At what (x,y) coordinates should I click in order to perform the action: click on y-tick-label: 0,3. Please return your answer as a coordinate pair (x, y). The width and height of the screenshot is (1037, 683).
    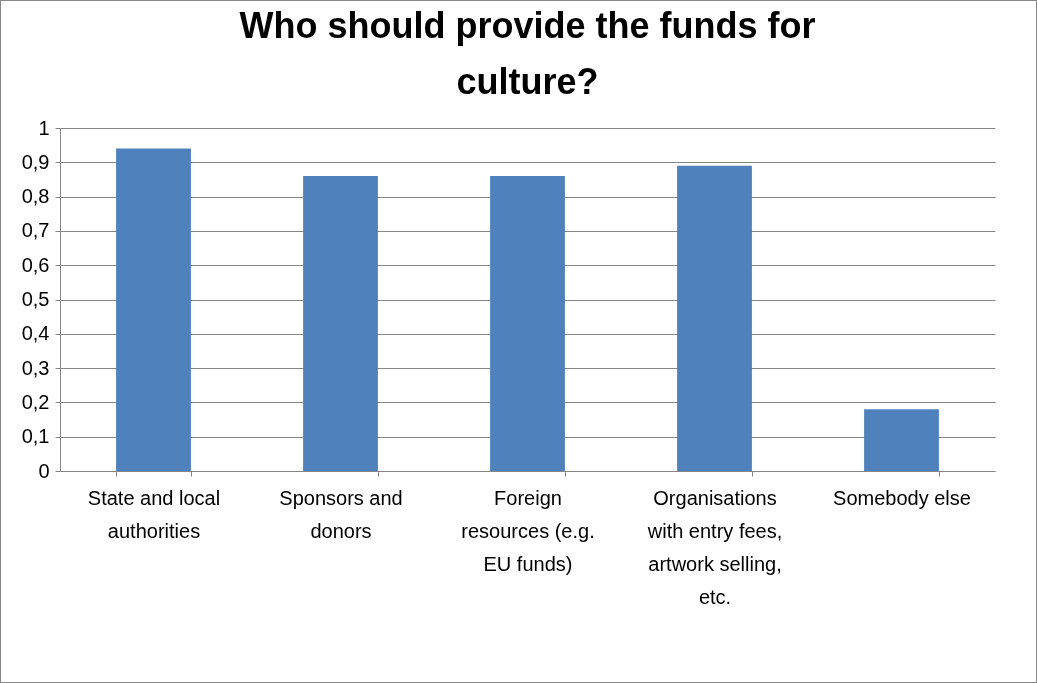
    Looking at the image, I should click on (35, 367).